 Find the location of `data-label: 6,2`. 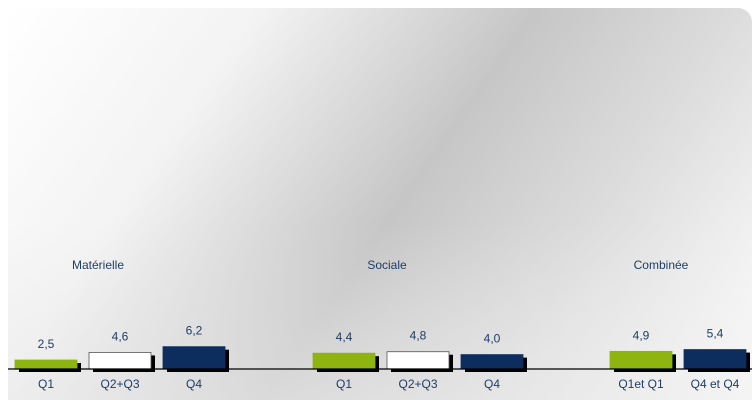

data-label: 6,2 is located at coordinates (194, 331).